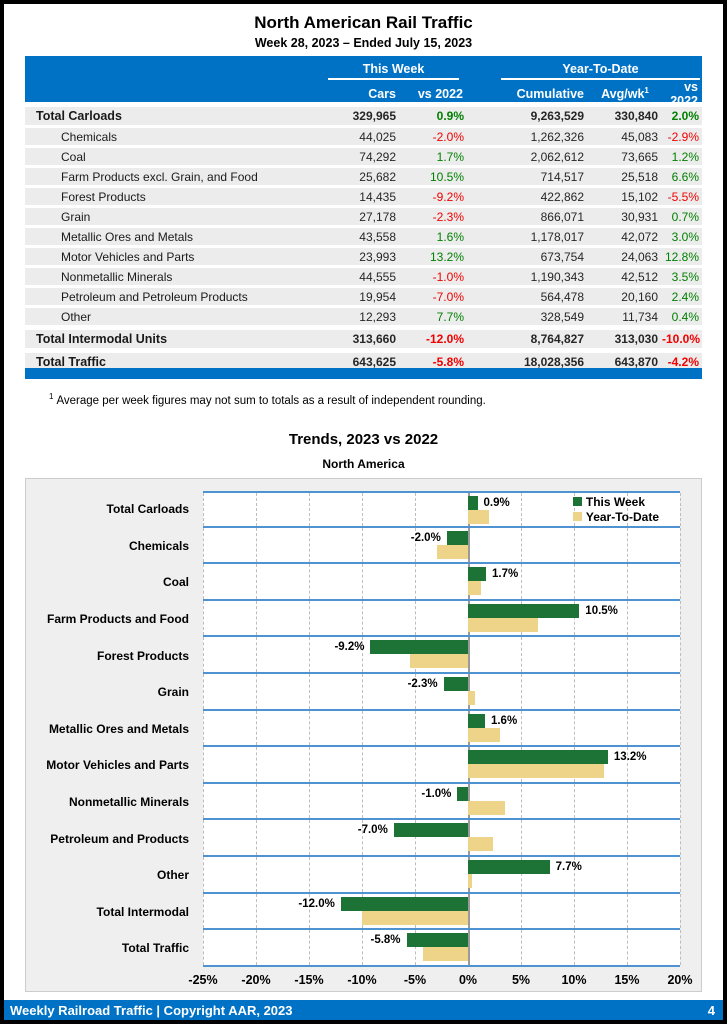 The height and width of the screenshot is (1024, 727). Describe the element at coordinates (639, 236) in the screenshot. I see `avg-per-week-value: 42,072` at that location.